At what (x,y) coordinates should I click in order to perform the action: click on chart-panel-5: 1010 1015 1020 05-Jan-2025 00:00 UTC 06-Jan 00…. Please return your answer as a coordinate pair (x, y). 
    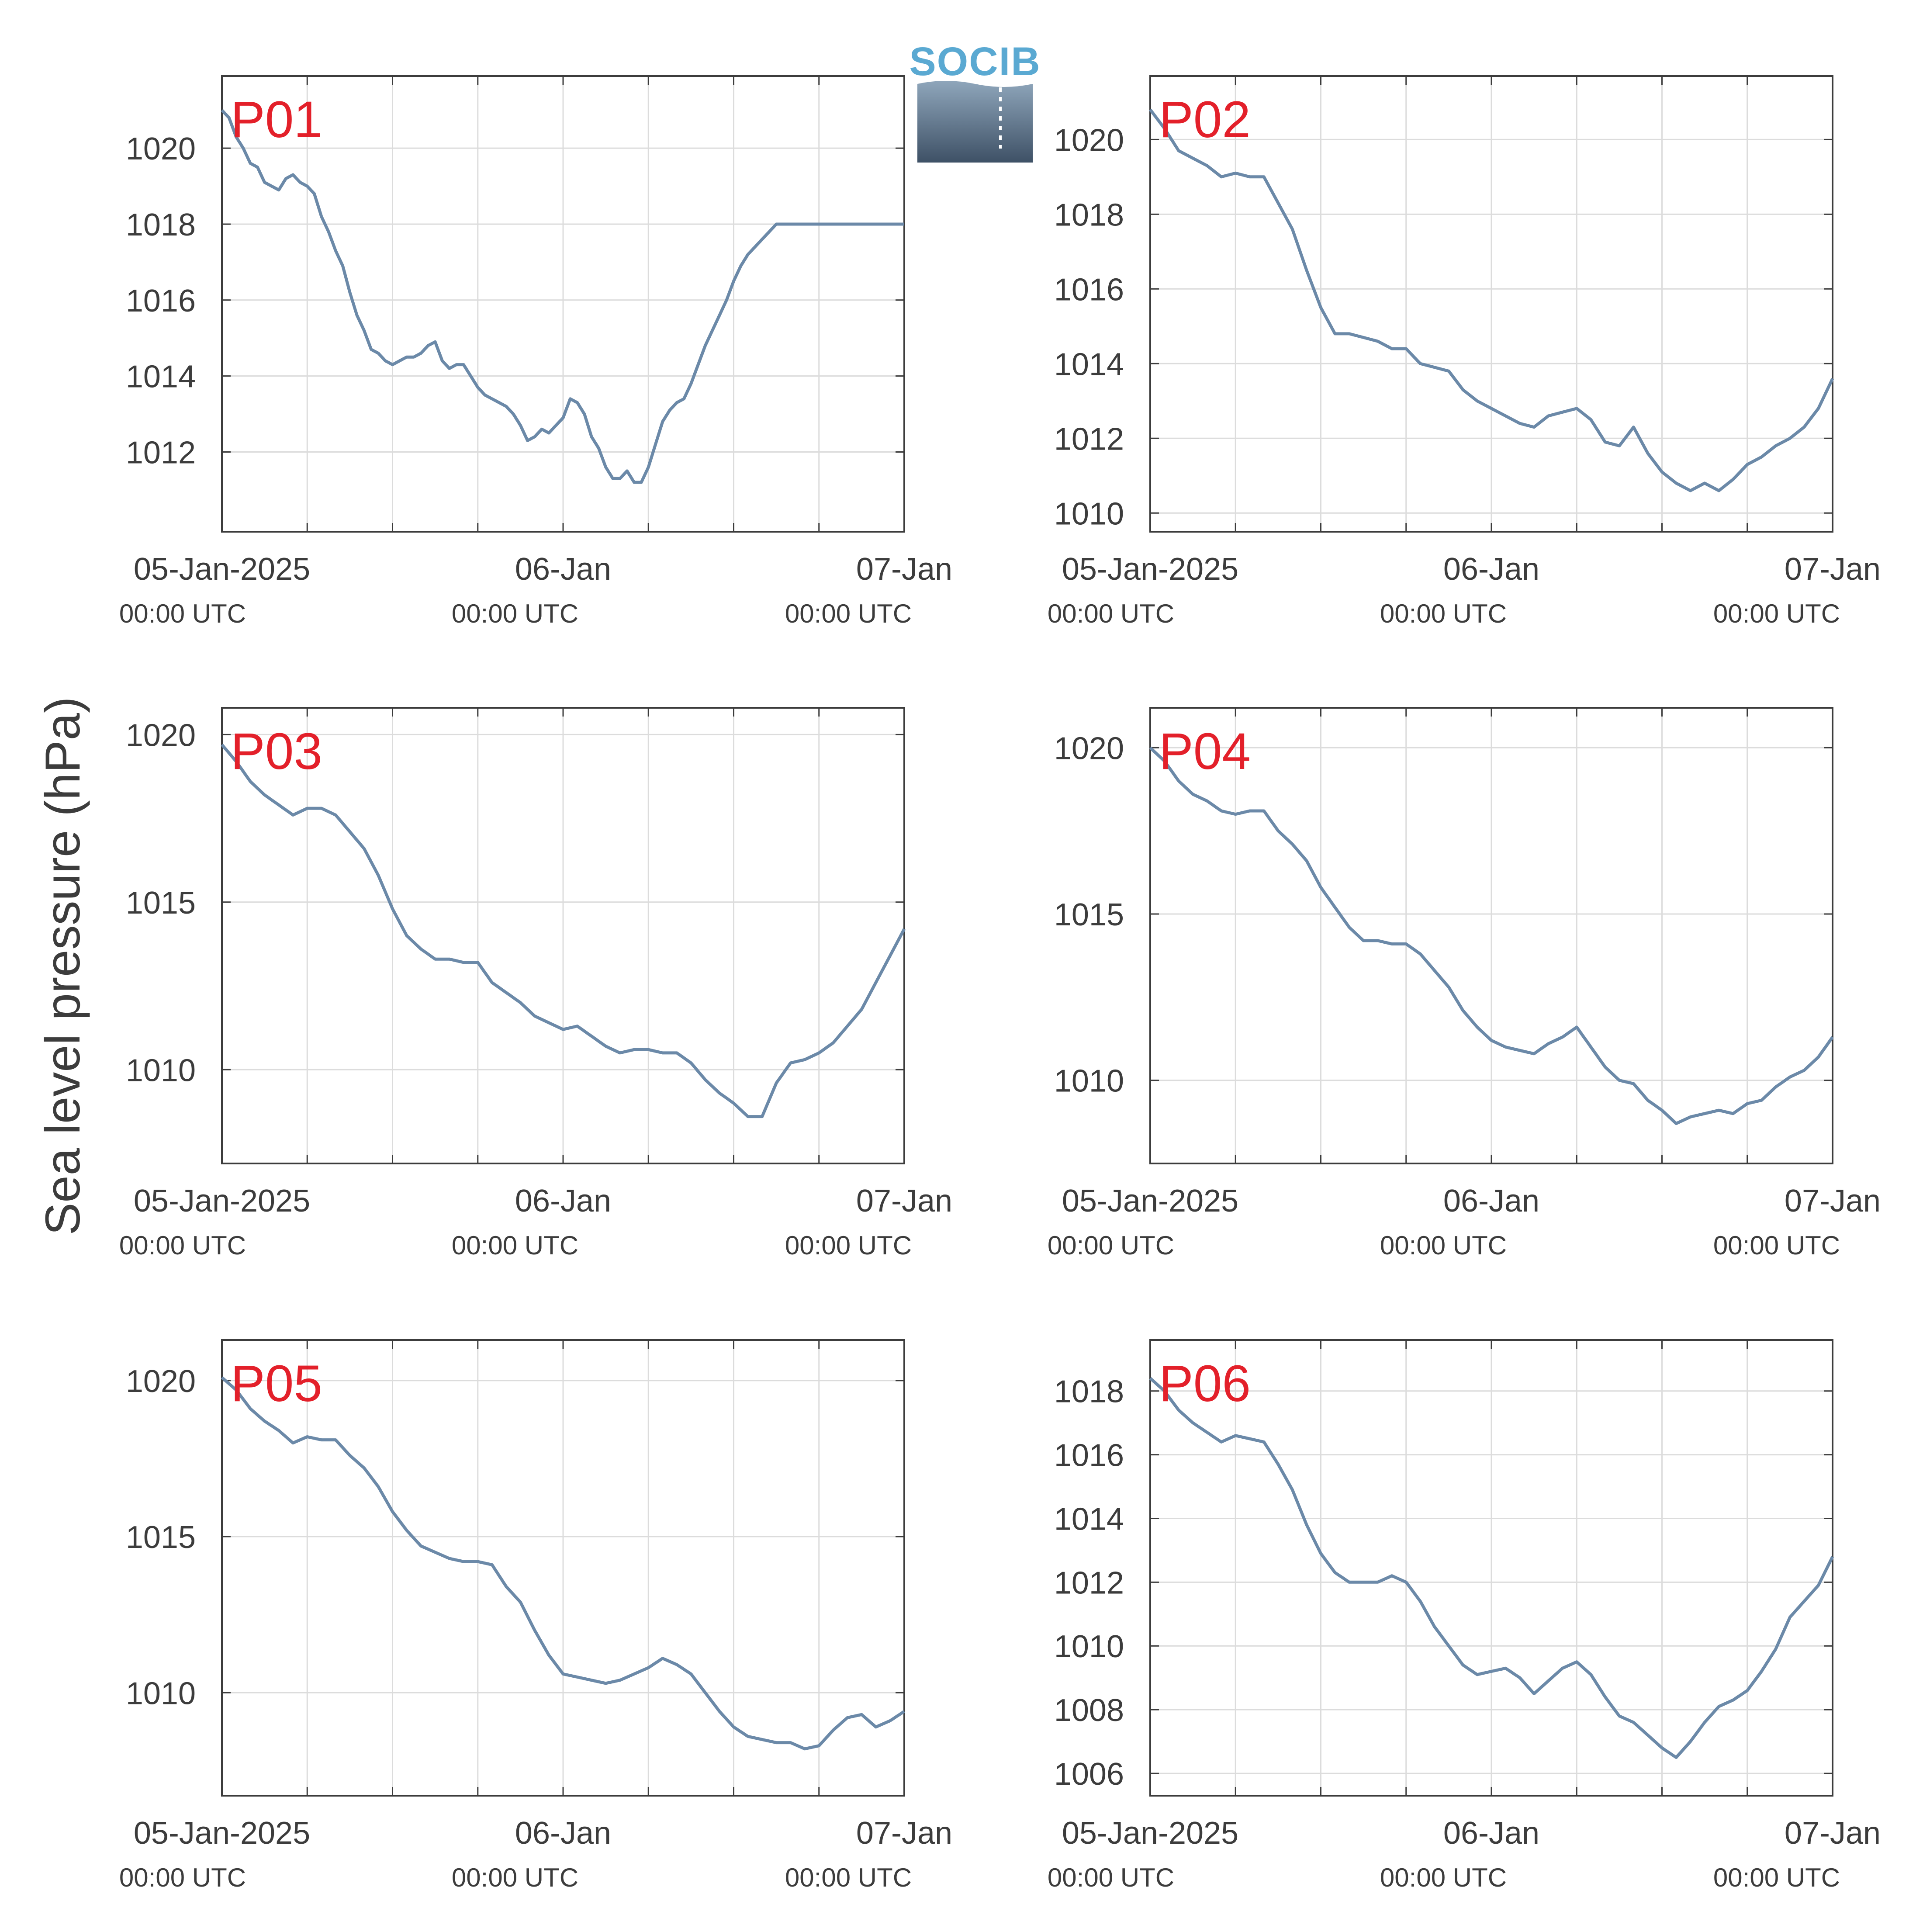
    Looking at the image, I should click on (535, 1615).